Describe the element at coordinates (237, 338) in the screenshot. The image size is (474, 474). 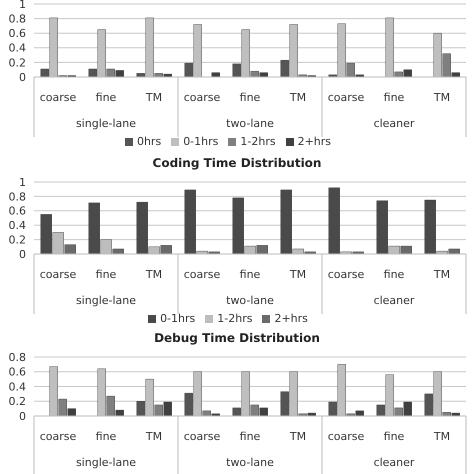
I see `chart-title: Debug Time Distribution` at that location.